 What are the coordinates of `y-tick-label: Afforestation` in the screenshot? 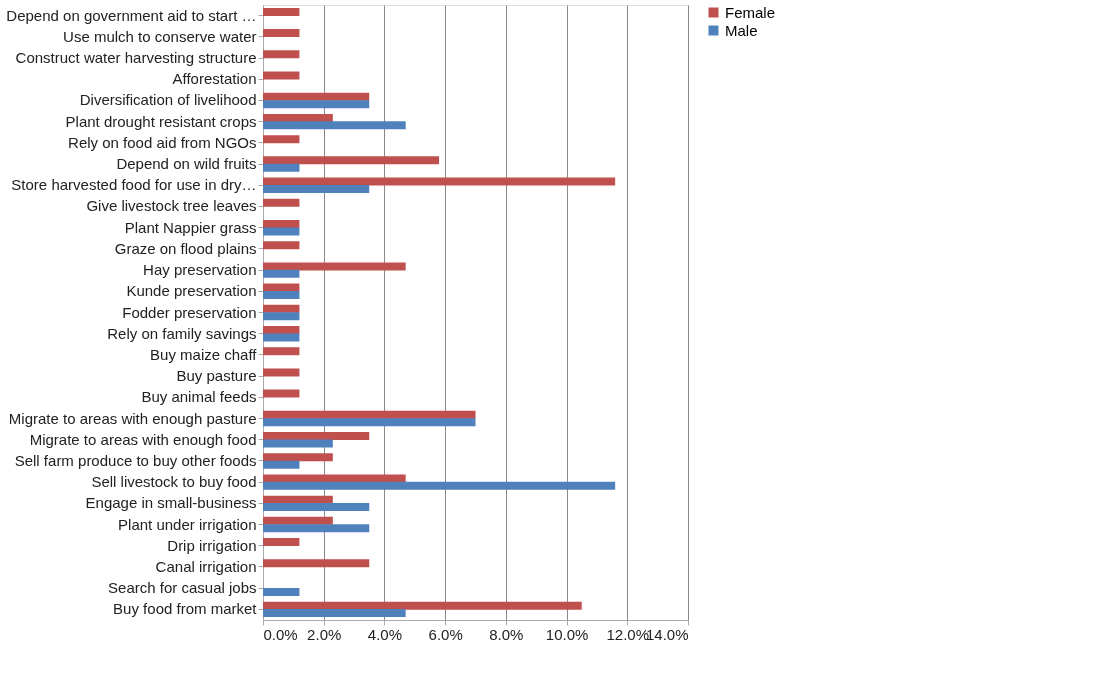 It's located at (214, 79).